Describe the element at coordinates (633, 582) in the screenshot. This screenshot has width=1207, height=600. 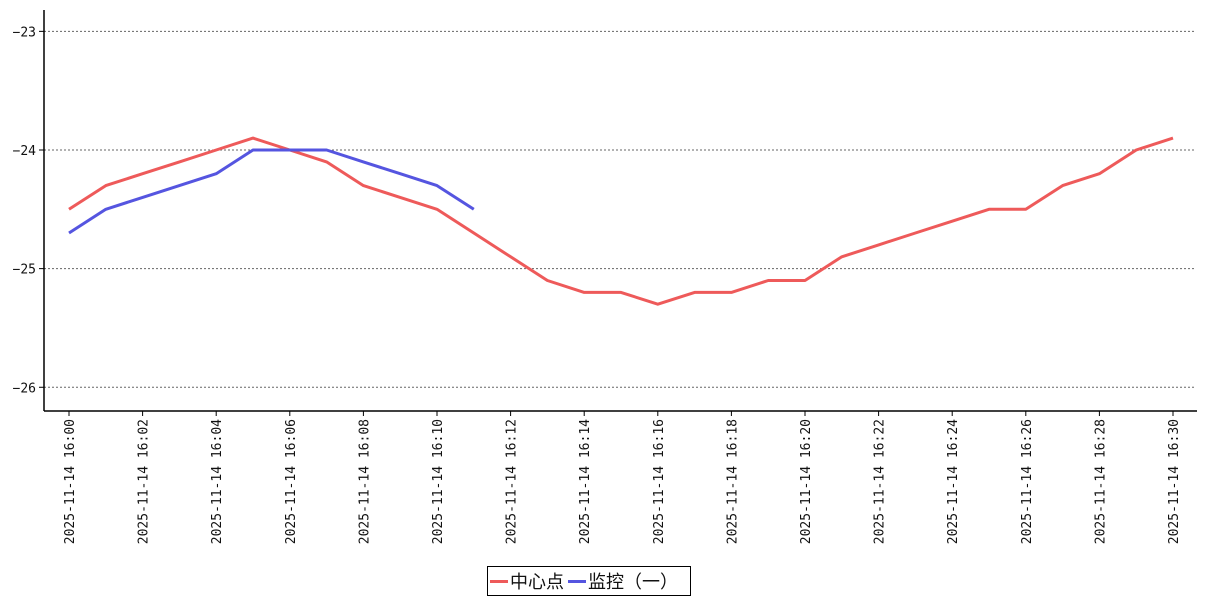
I see `legend-label: 监控（一）` at that location.